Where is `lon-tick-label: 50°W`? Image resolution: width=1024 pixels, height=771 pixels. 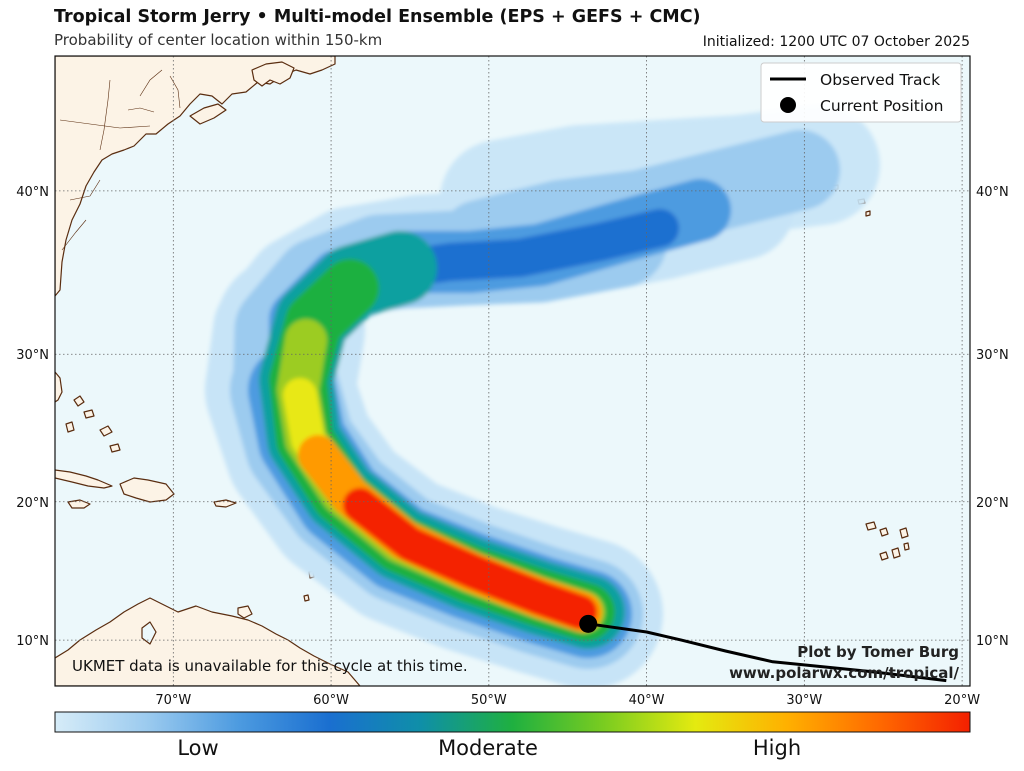
lon-tick-label: 50°W is located at coordinates (489, 700).